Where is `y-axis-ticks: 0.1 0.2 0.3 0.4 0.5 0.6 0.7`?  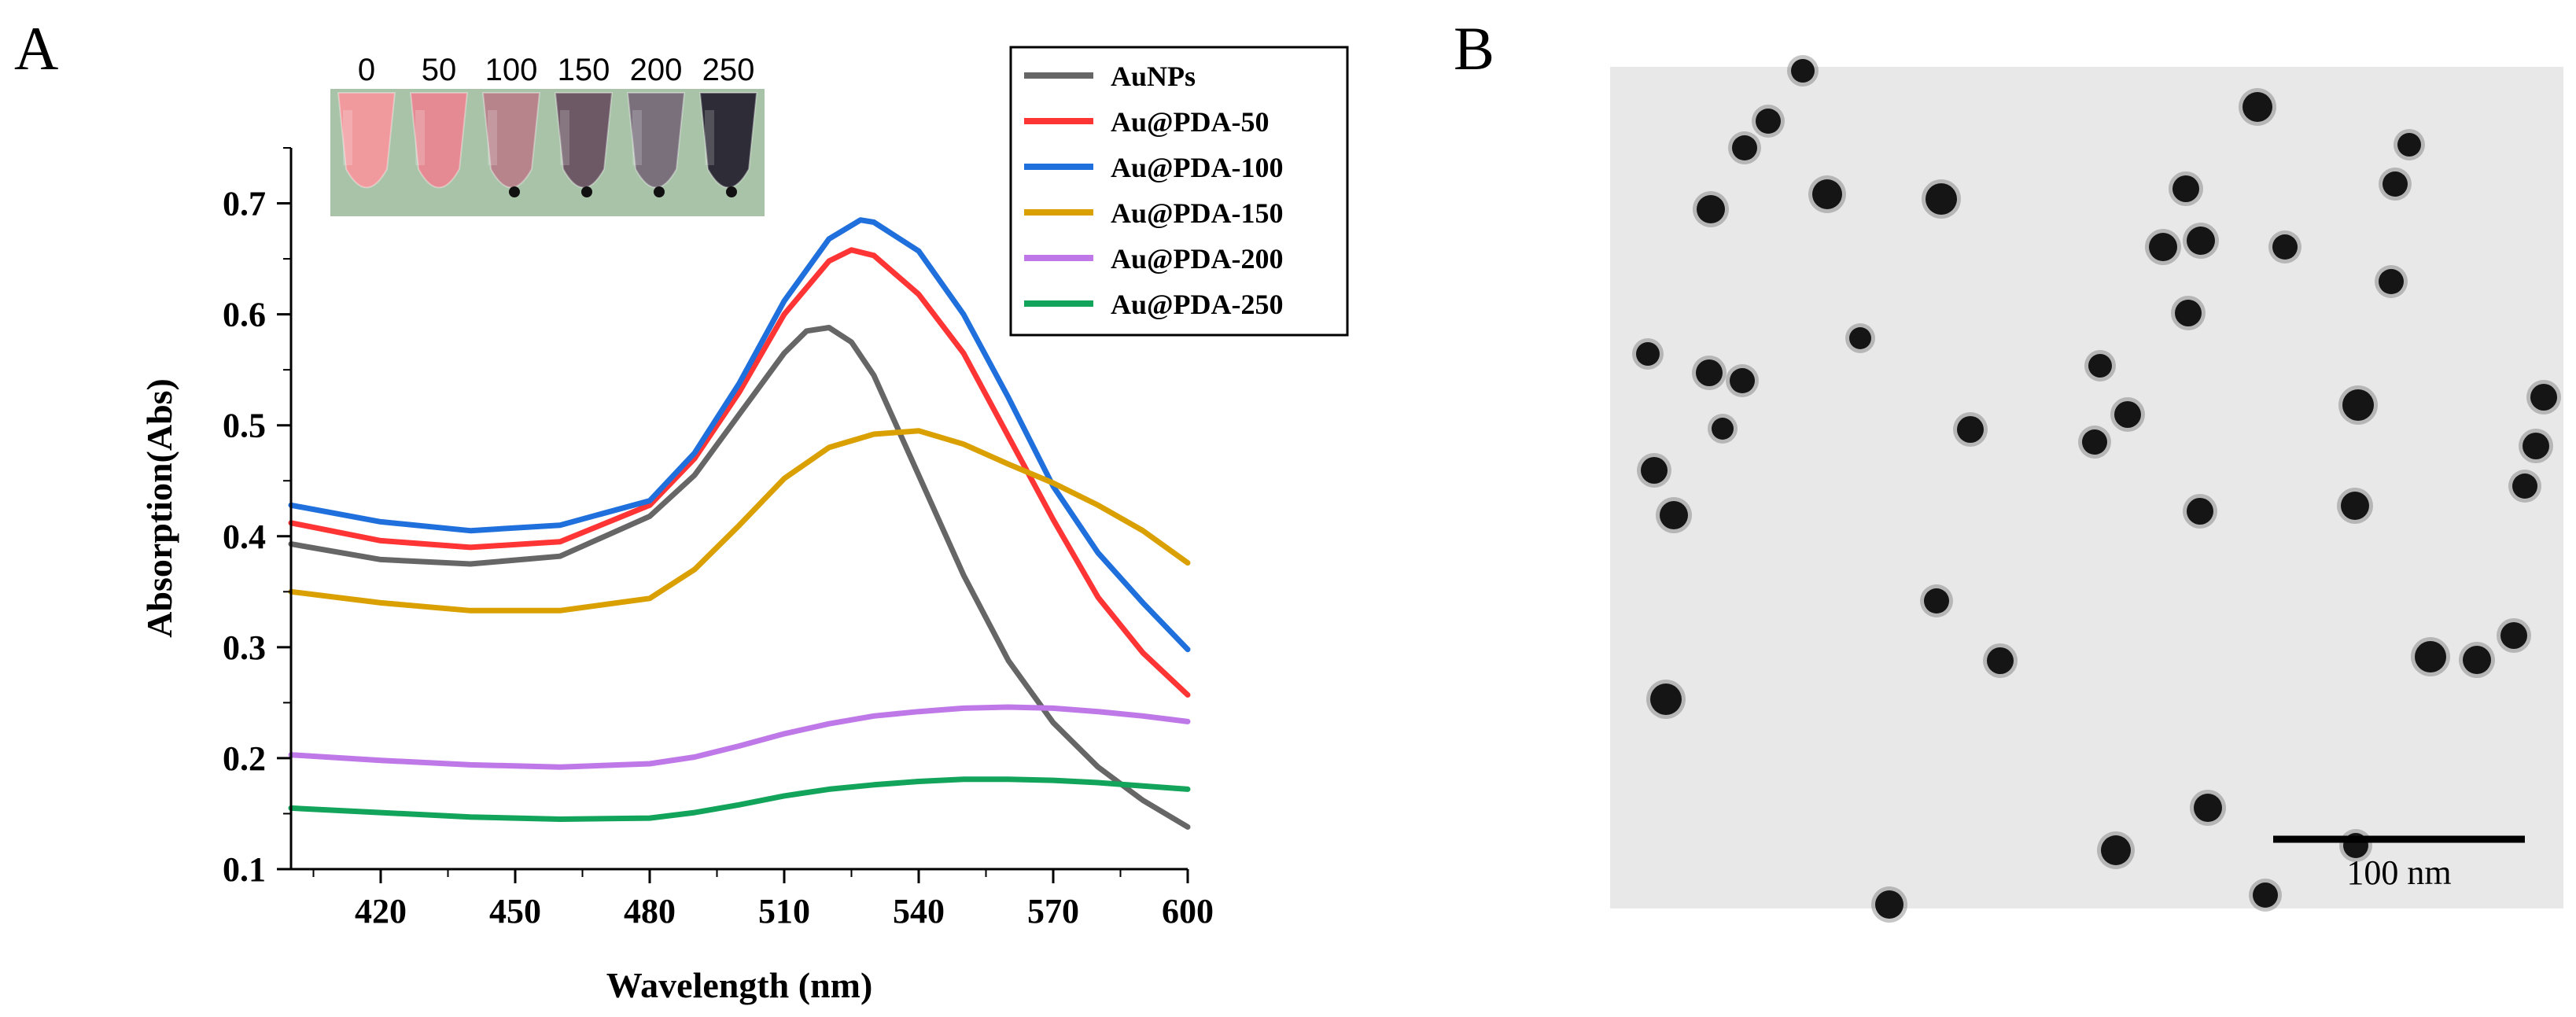
y-axis-ticks: 0.1 0.2 0.3 0.4 0.5 0.6 0.7 is located at coordinates (257, 518).